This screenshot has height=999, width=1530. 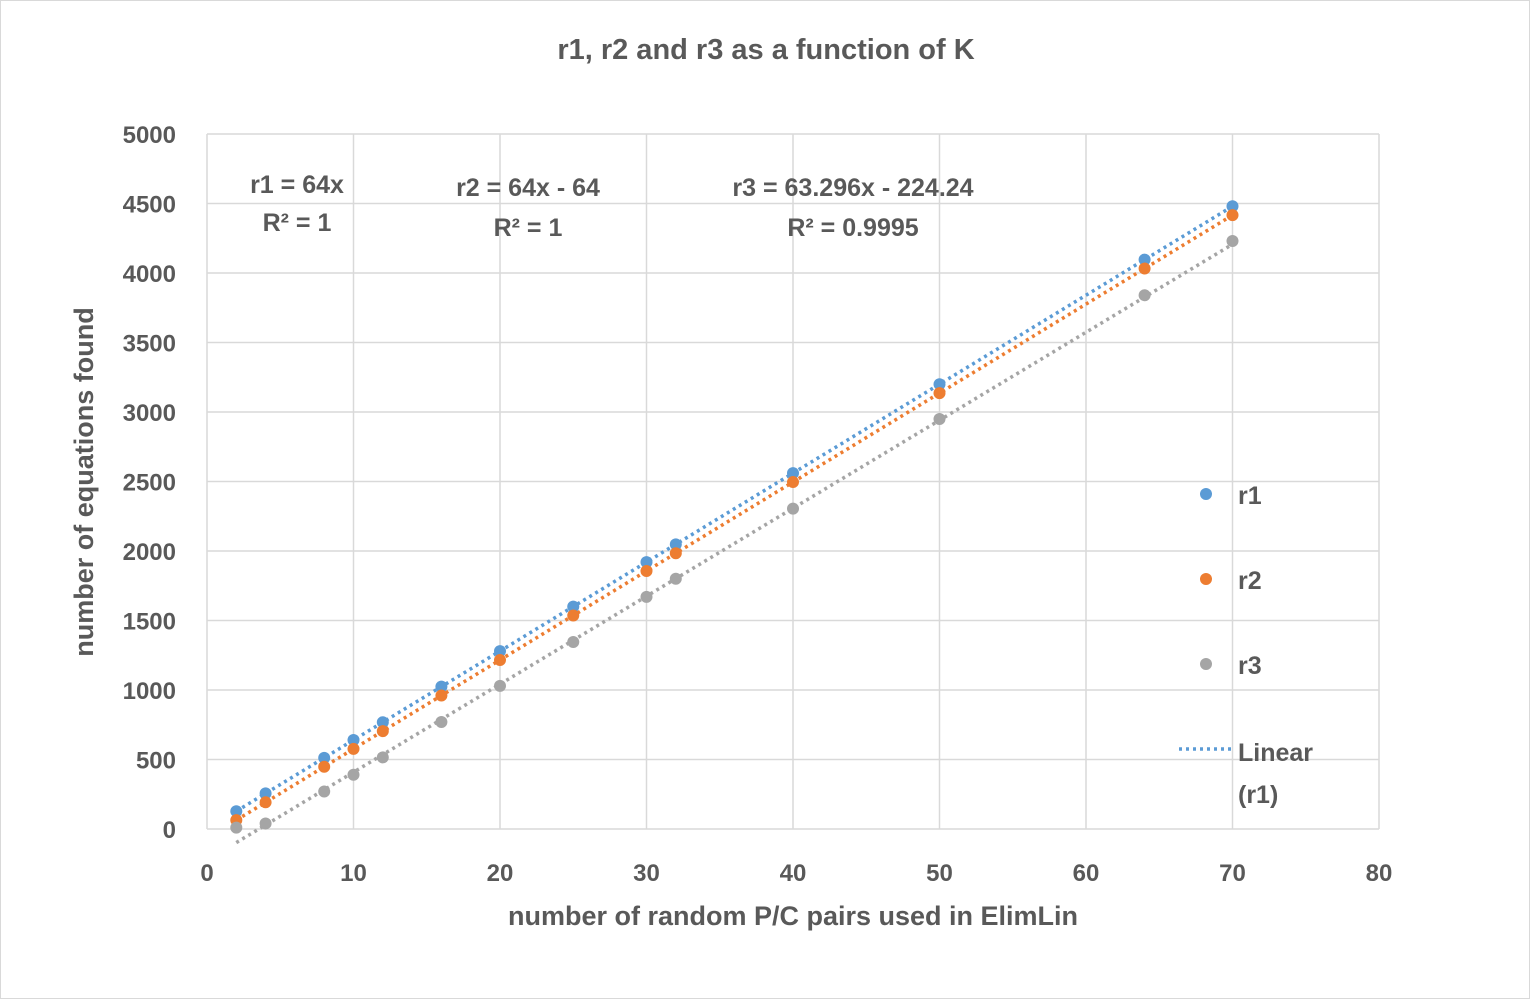 I want to click on equation-r2-r2value: R² = 1, so click(x=528, y=228).